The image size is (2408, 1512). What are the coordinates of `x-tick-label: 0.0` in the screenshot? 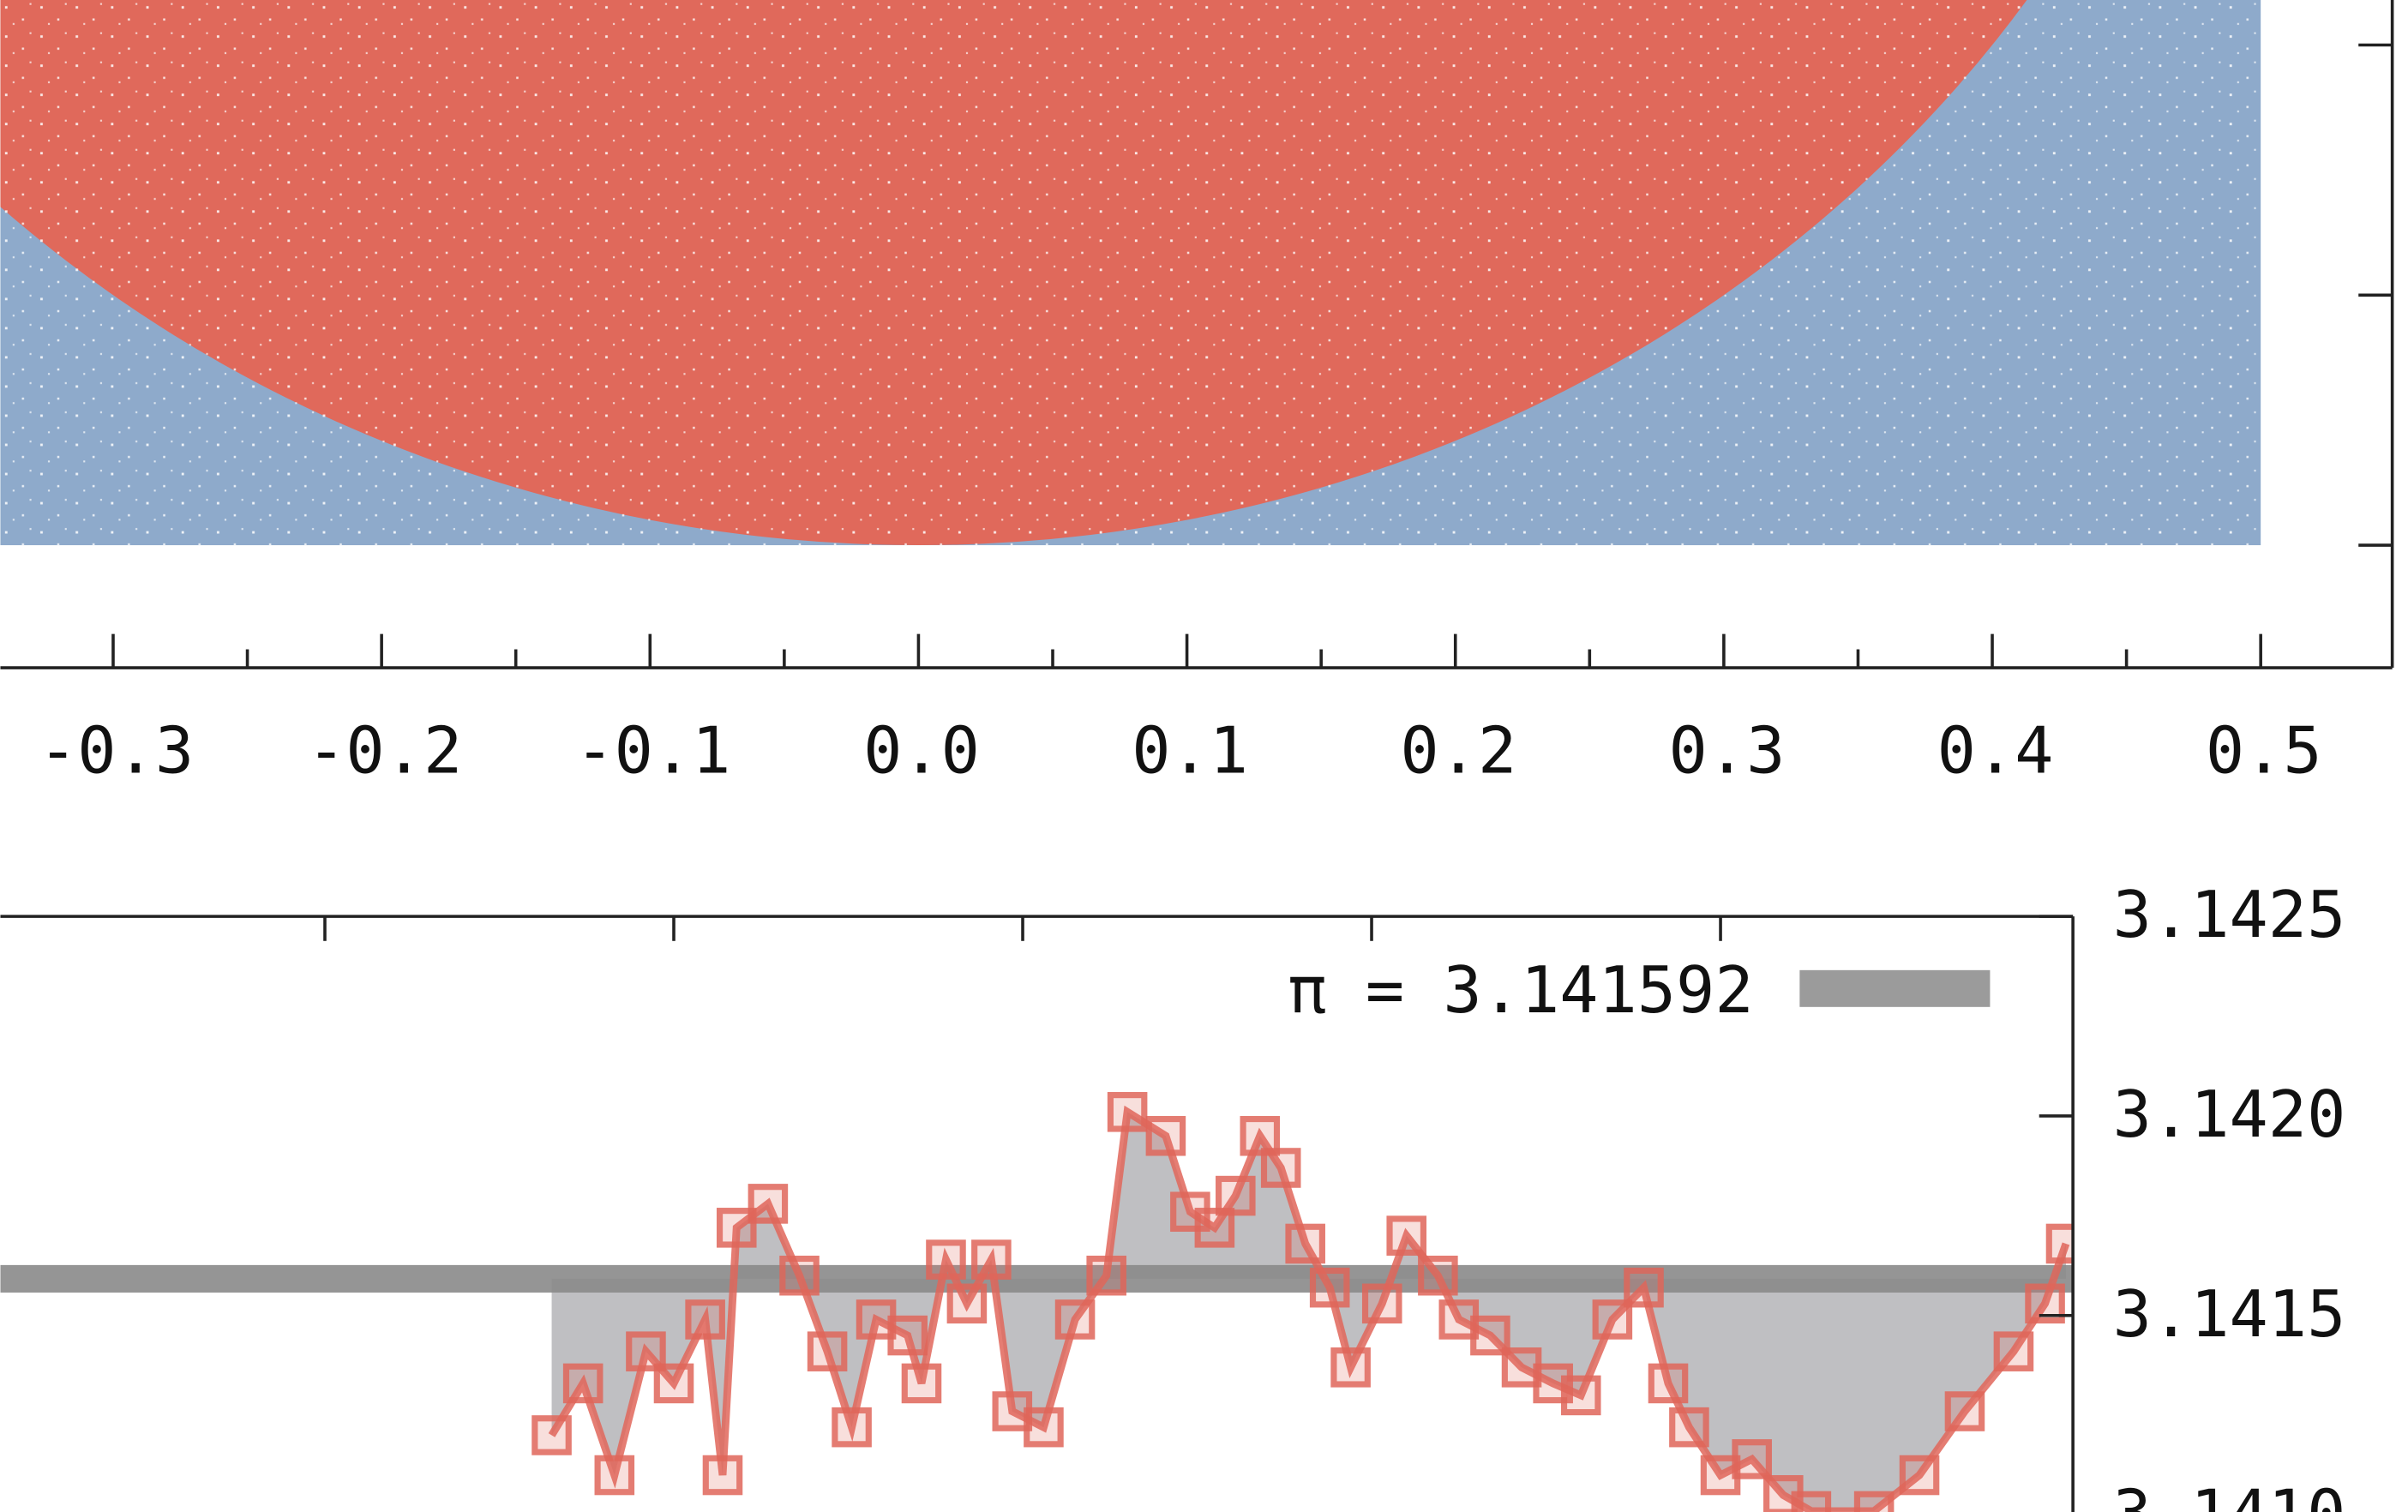 It's located at (922, 751).